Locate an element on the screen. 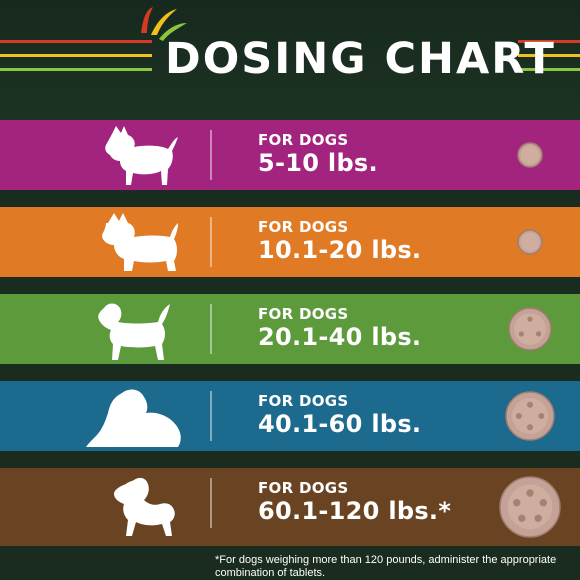 The height and width of the screenshot is (580, 580). dose-row-weight: 20.1-40 lbs. is located at coordinates (340, 337).